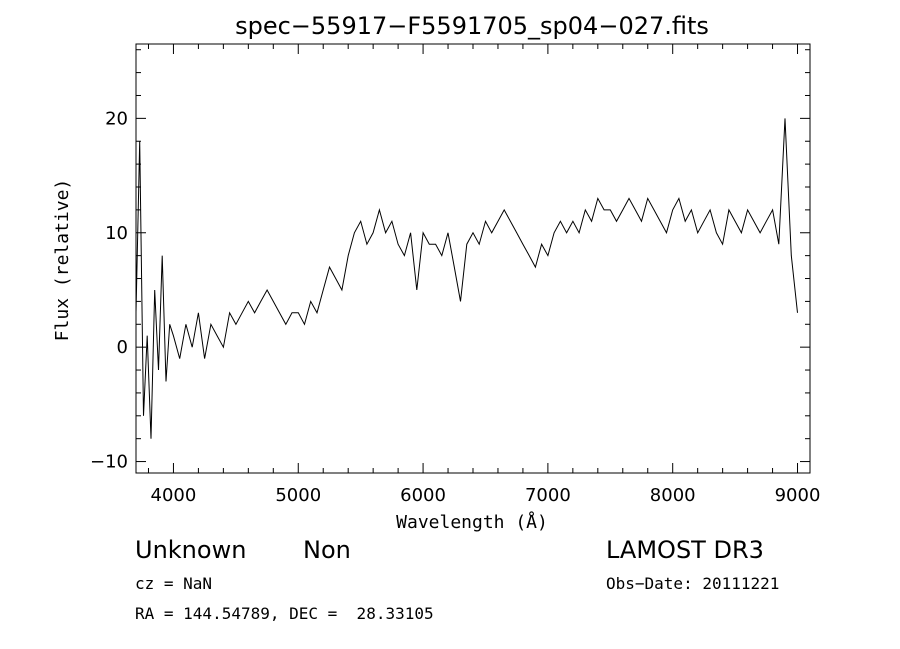 This screenshot has height=649, width=900. What do you see at coordinates (116, 118) in the screenshot?
I see `y-tick-label: 20` at bounding box center [116, 118].